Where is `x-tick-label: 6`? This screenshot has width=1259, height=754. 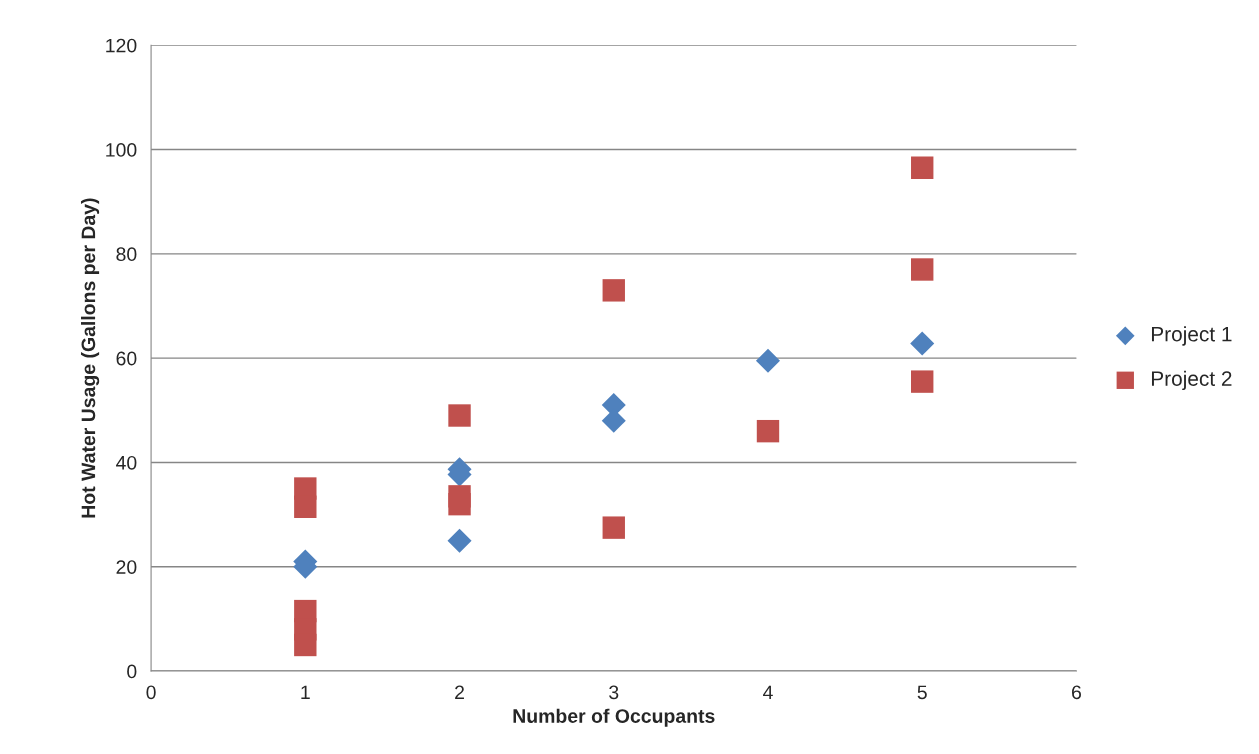
x-tick-label: 6 is located at coordinates (1076, 692).